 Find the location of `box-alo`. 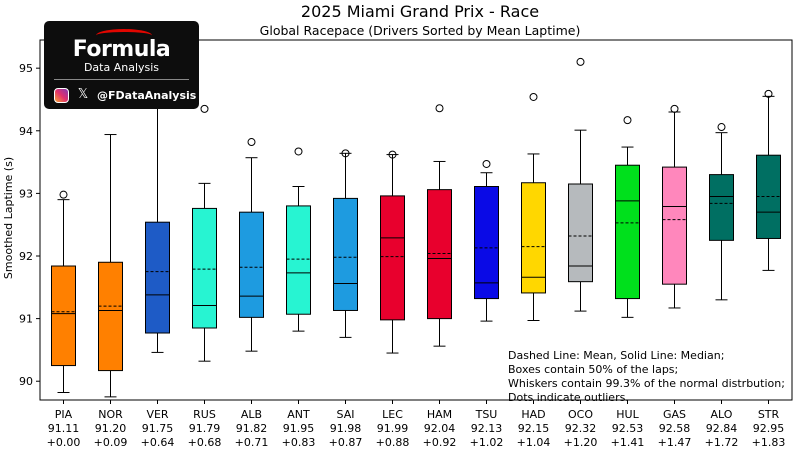

box-alo is located at coordinates (721, 212).